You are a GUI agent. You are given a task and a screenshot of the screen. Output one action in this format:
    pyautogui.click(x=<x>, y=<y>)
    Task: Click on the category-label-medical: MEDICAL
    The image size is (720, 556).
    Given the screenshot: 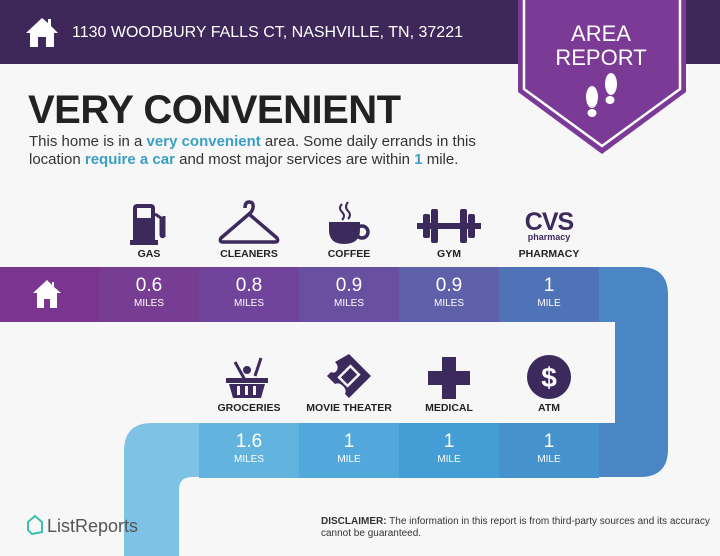 What is the action you would take?
    pyautogui.click(x=449, y=408)
    